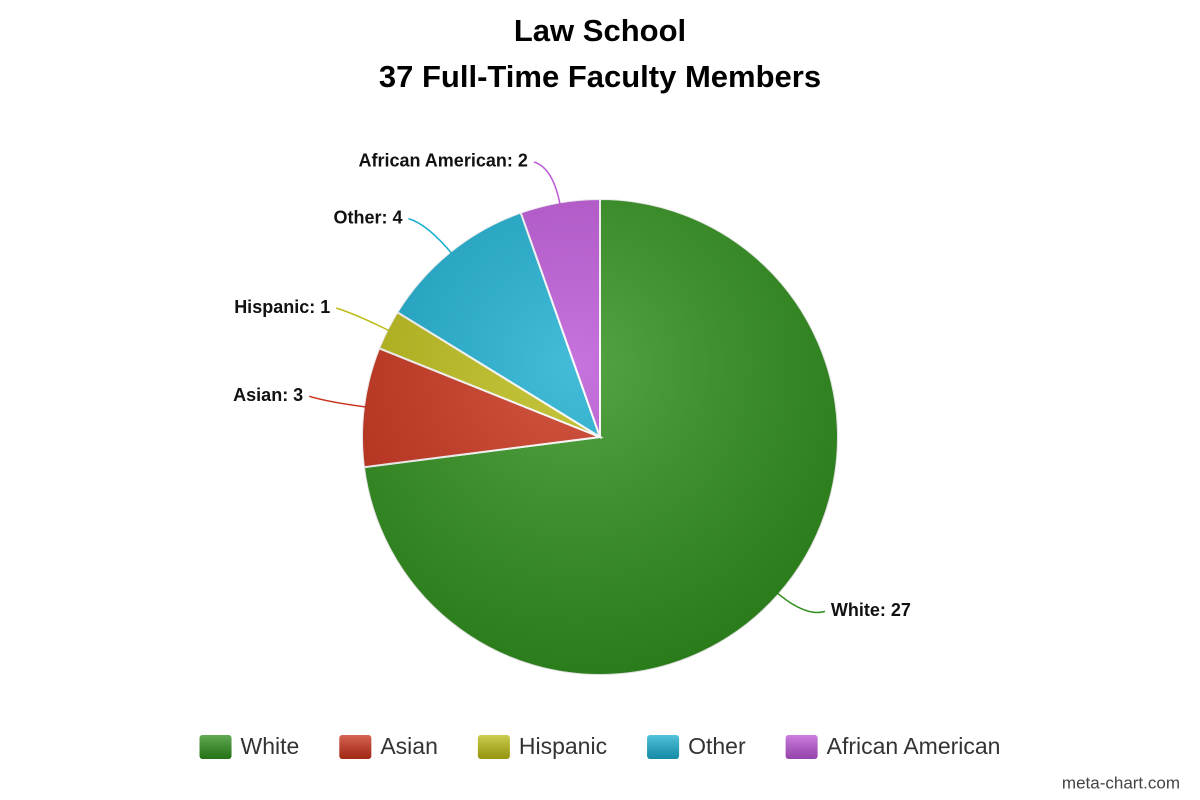  Describe the element at coordinates (717, 746) in the screenshot. I see `legend-label: Other` at that location.